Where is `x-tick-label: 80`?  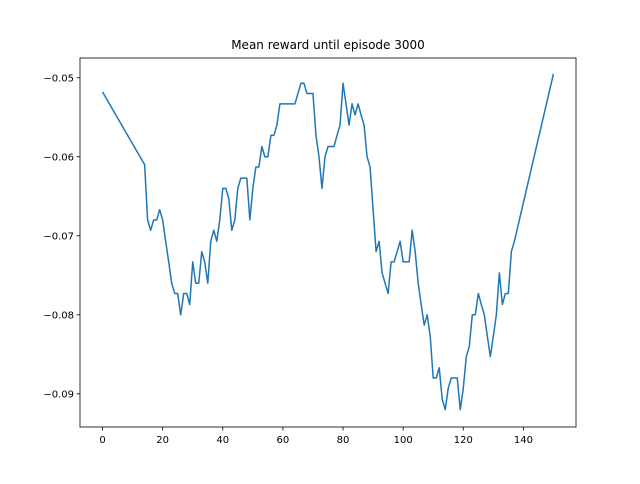 x-tick-label: 80 is located at coordinates (343, 440).